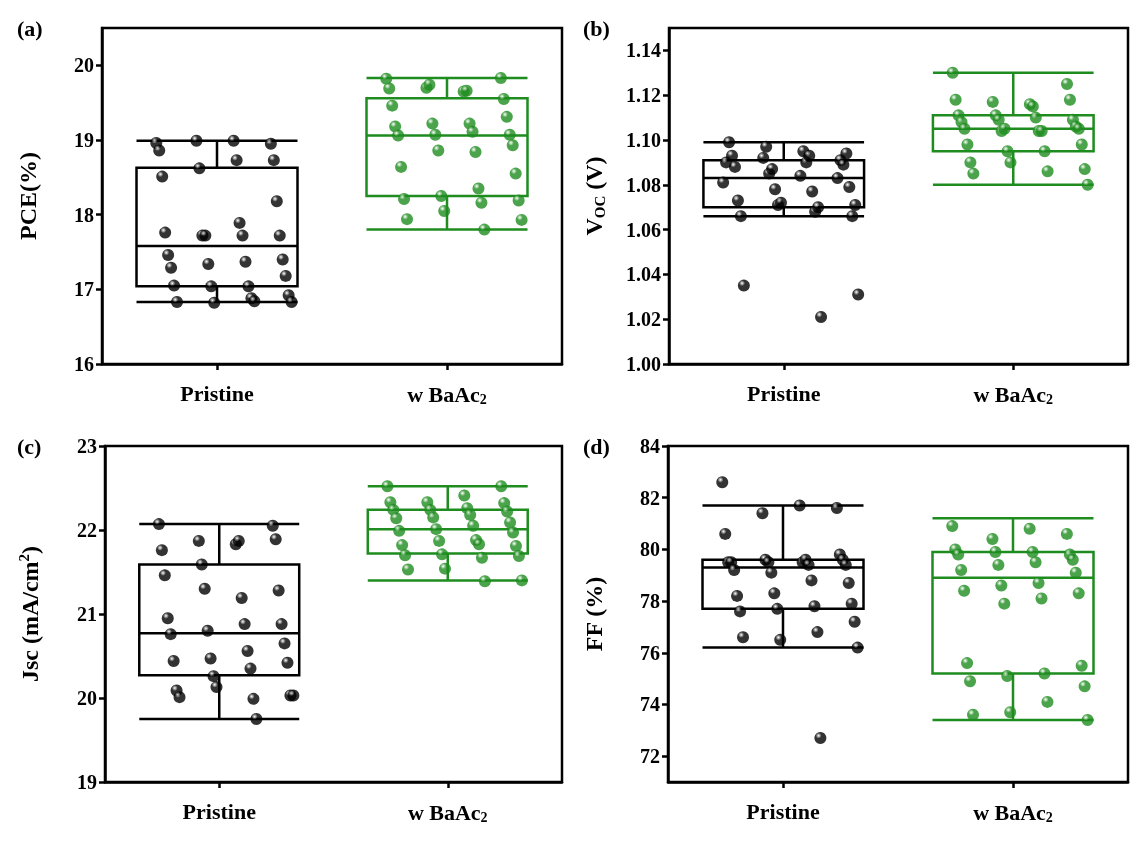 The image size is (1148, 855). I want to click on chart-title: (b), so click(596, 28).